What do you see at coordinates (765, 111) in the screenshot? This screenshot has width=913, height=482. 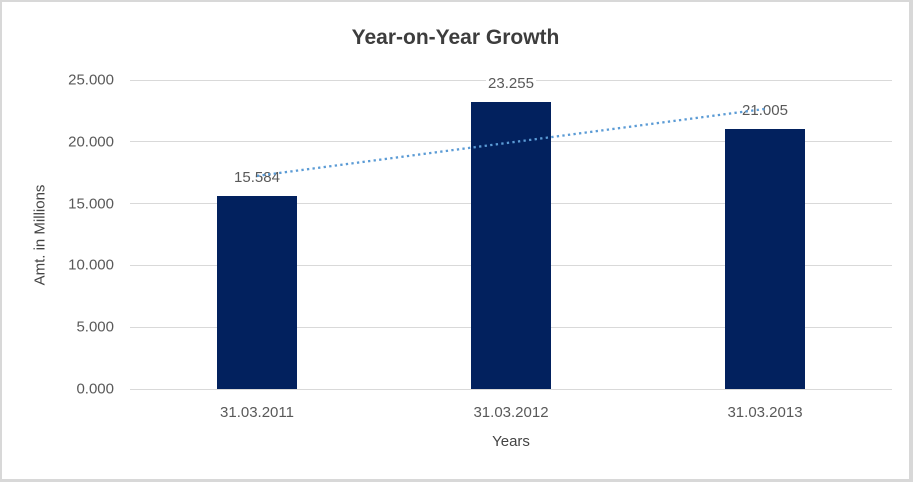 I see `bar-data-label: 21.005` at bounding box center [765, 111].